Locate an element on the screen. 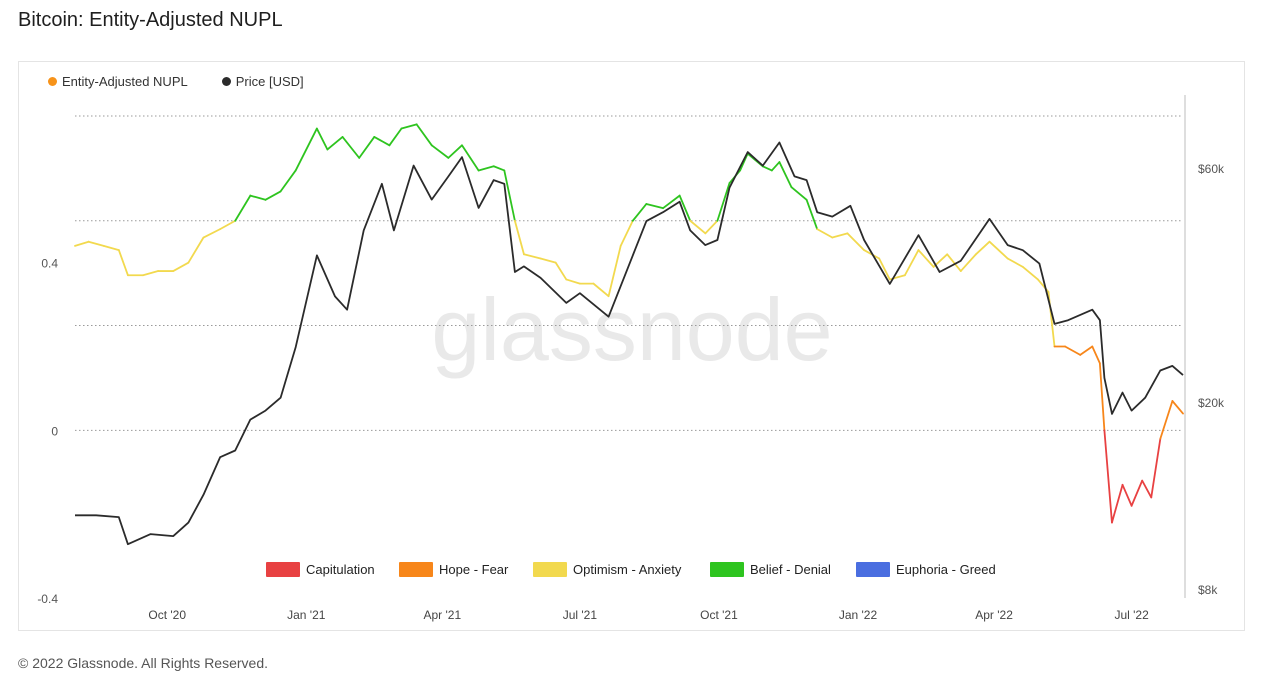 The image size is (1265, 687). x-tick-label: Jul '22 is located at coordinates (1131, 615).